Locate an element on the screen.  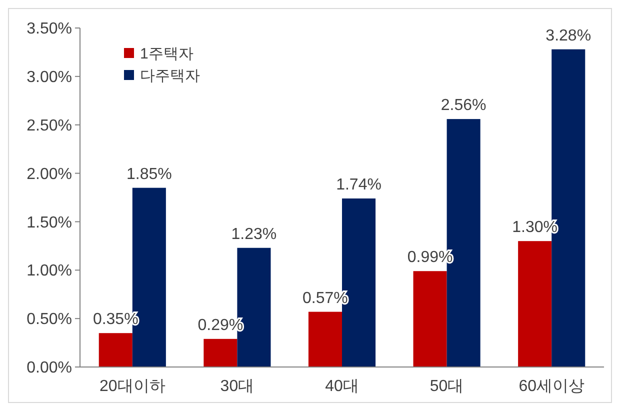
y-tick-label: 3.50% is located at coordinates (49, 29).